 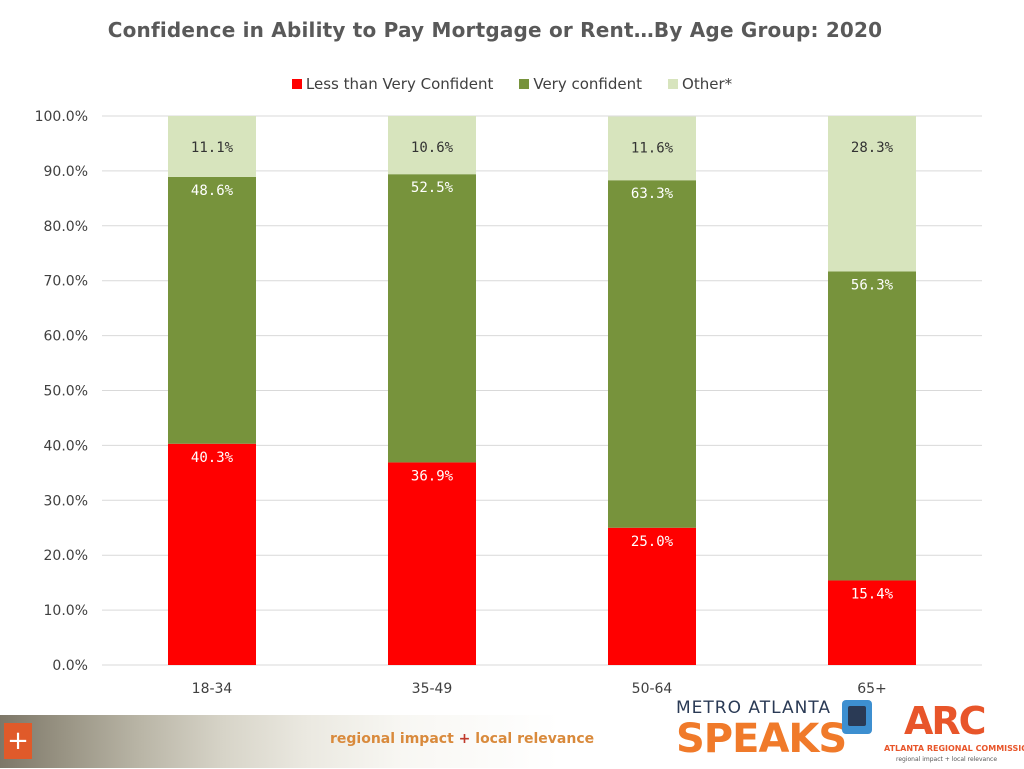 I want to click on tagline-plus: +, so click(x=464, y=739).